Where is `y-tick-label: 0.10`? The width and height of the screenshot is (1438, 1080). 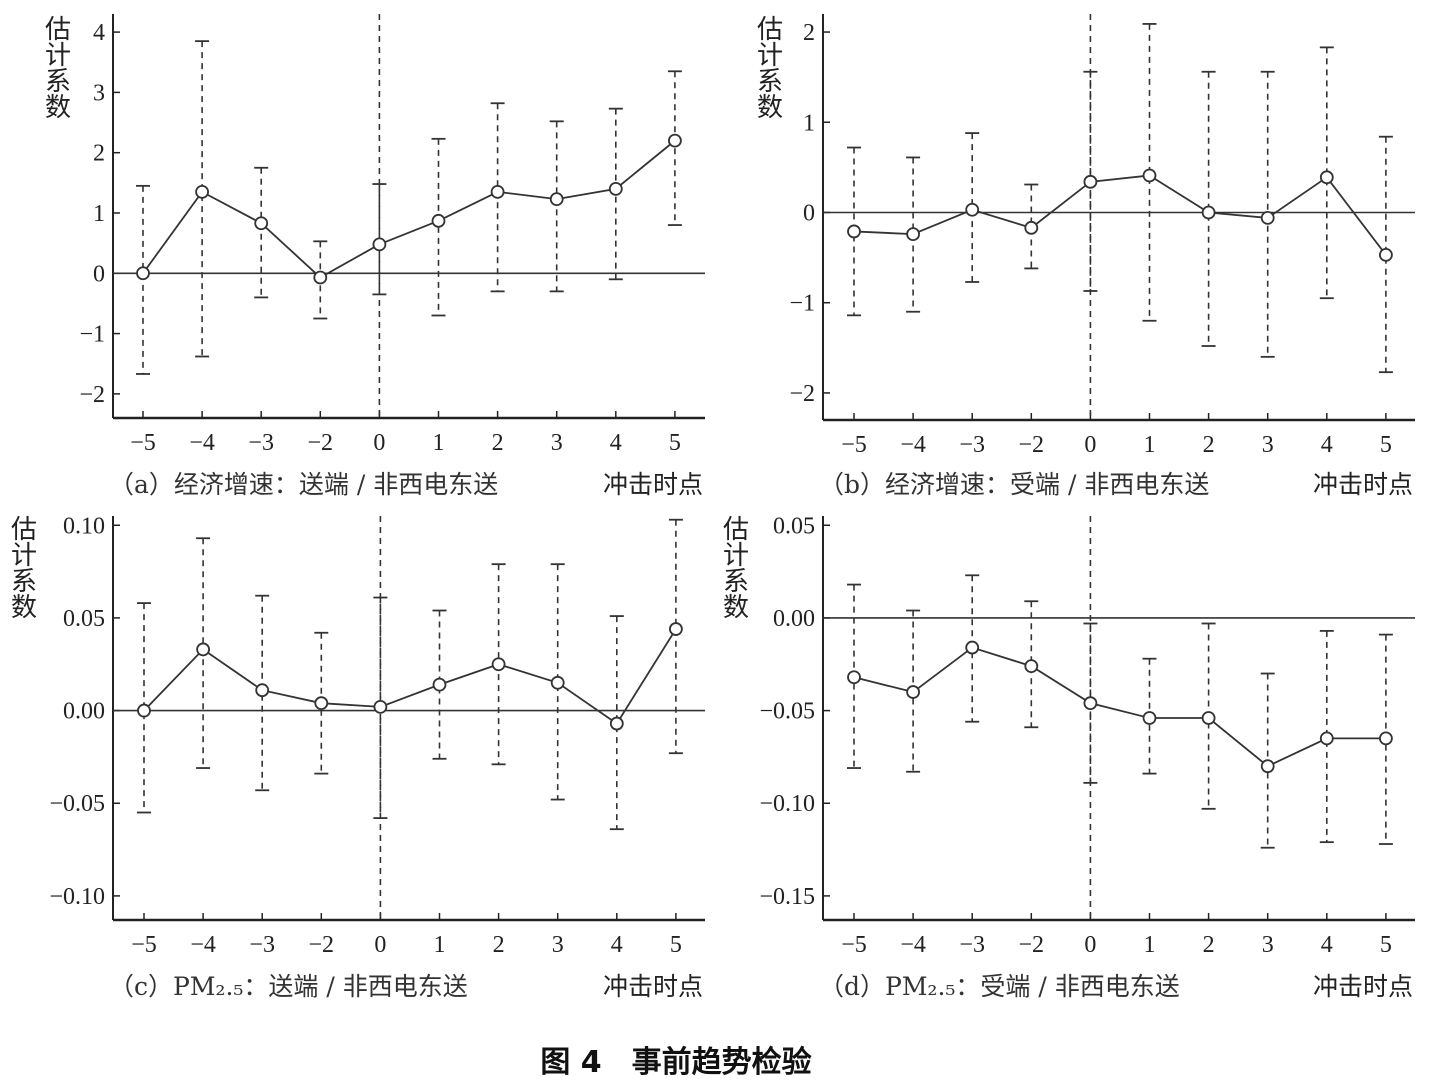 y-tick-label: 0.10 is located at coordinates (84, 526).